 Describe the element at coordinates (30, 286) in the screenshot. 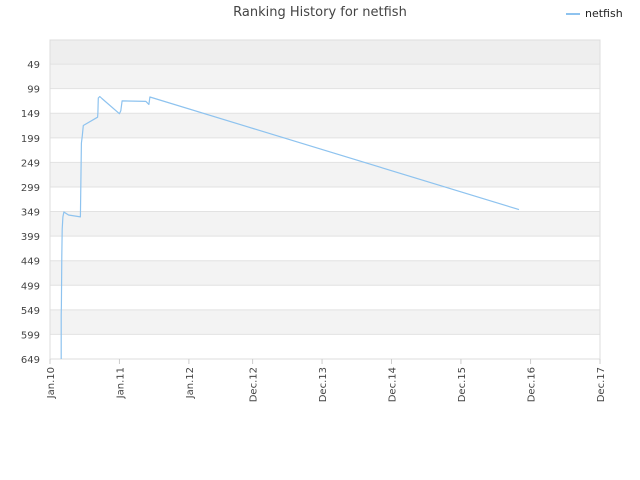

I see `y-tick-label: 499` at that location.